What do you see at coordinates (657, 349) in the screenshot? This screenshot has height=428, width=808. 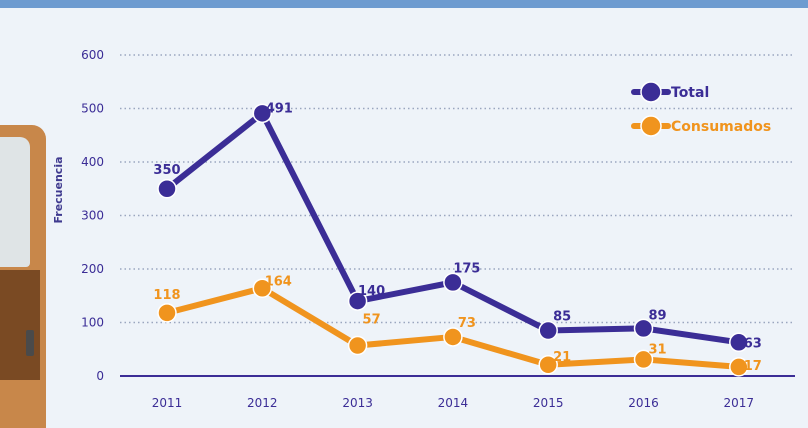 I see `data-label: 31` at bounding box center [657, 349].